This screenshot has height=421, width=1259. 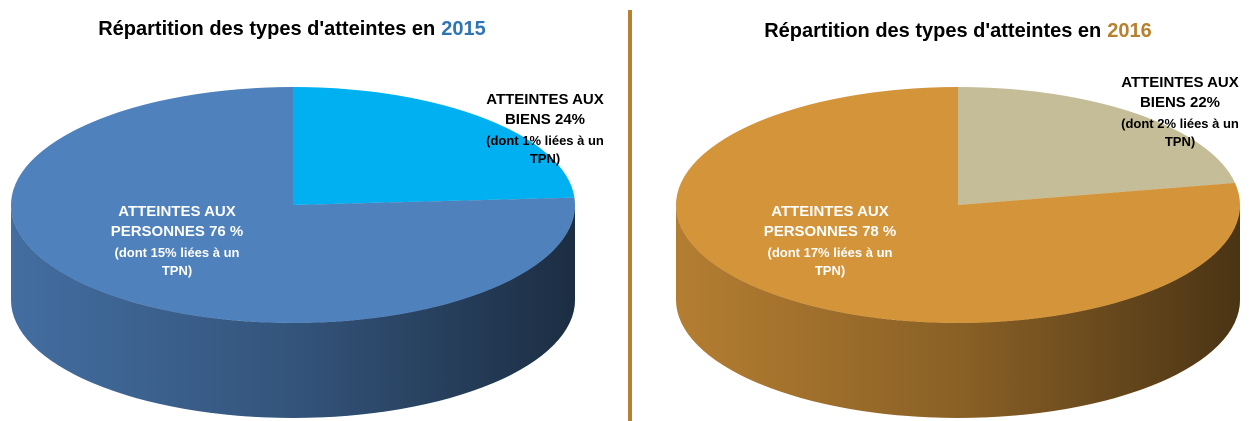 What do you see at coordinates (570, 119) in the screenshot?
I see `value-label: 24%` at bounding box center [570, 119].